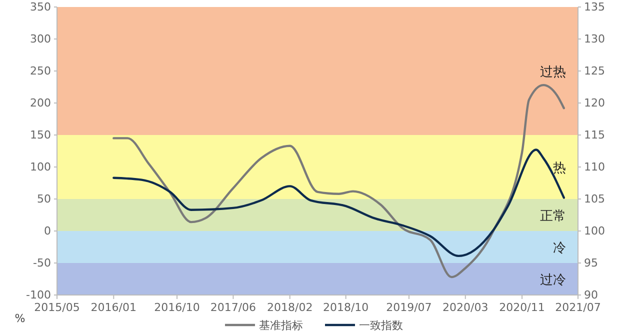  What do you see at coordinates (522, 307) in the screenshot?
I see `x-tick-label: 2020/11` at bounding box center [522, 307].